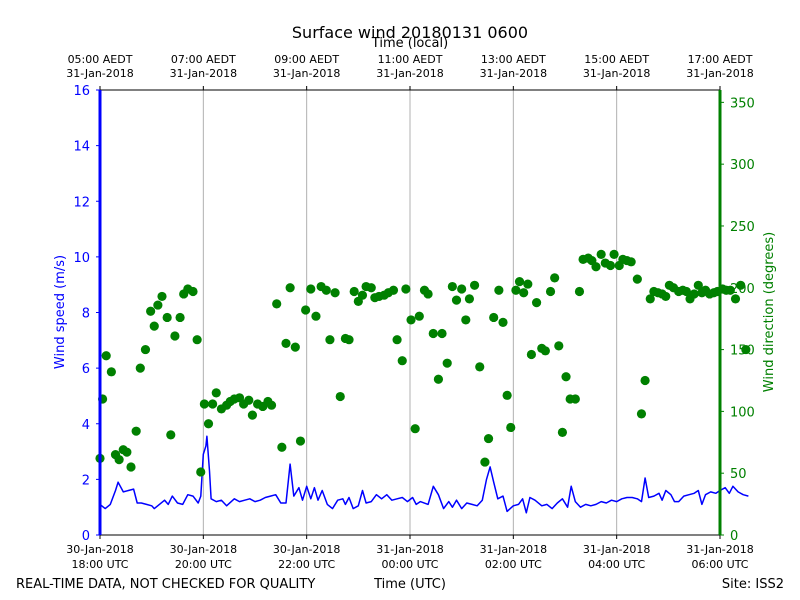 The image size is (800, 600). What do you see at coordinates (513, 59) in the screenshot?
I see `top-tick-time: 13:00 AEDT` at bounding box center [513, 59].